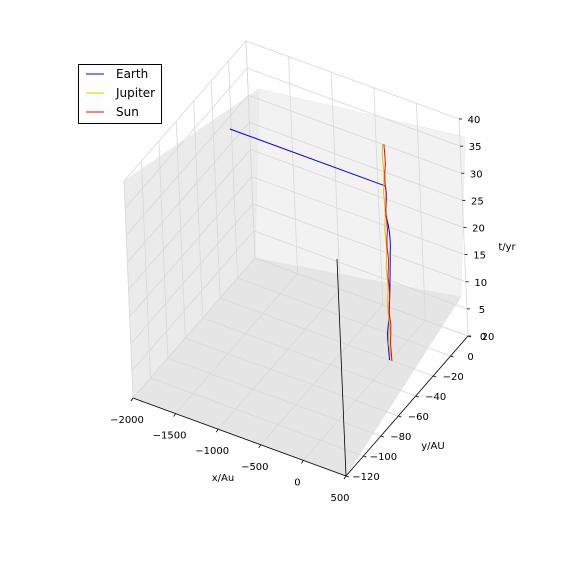  What do you see at coordinates (212, 451) in the screenshot?
I see `x-tick-label: −1000` at bounding box center [212, 451].